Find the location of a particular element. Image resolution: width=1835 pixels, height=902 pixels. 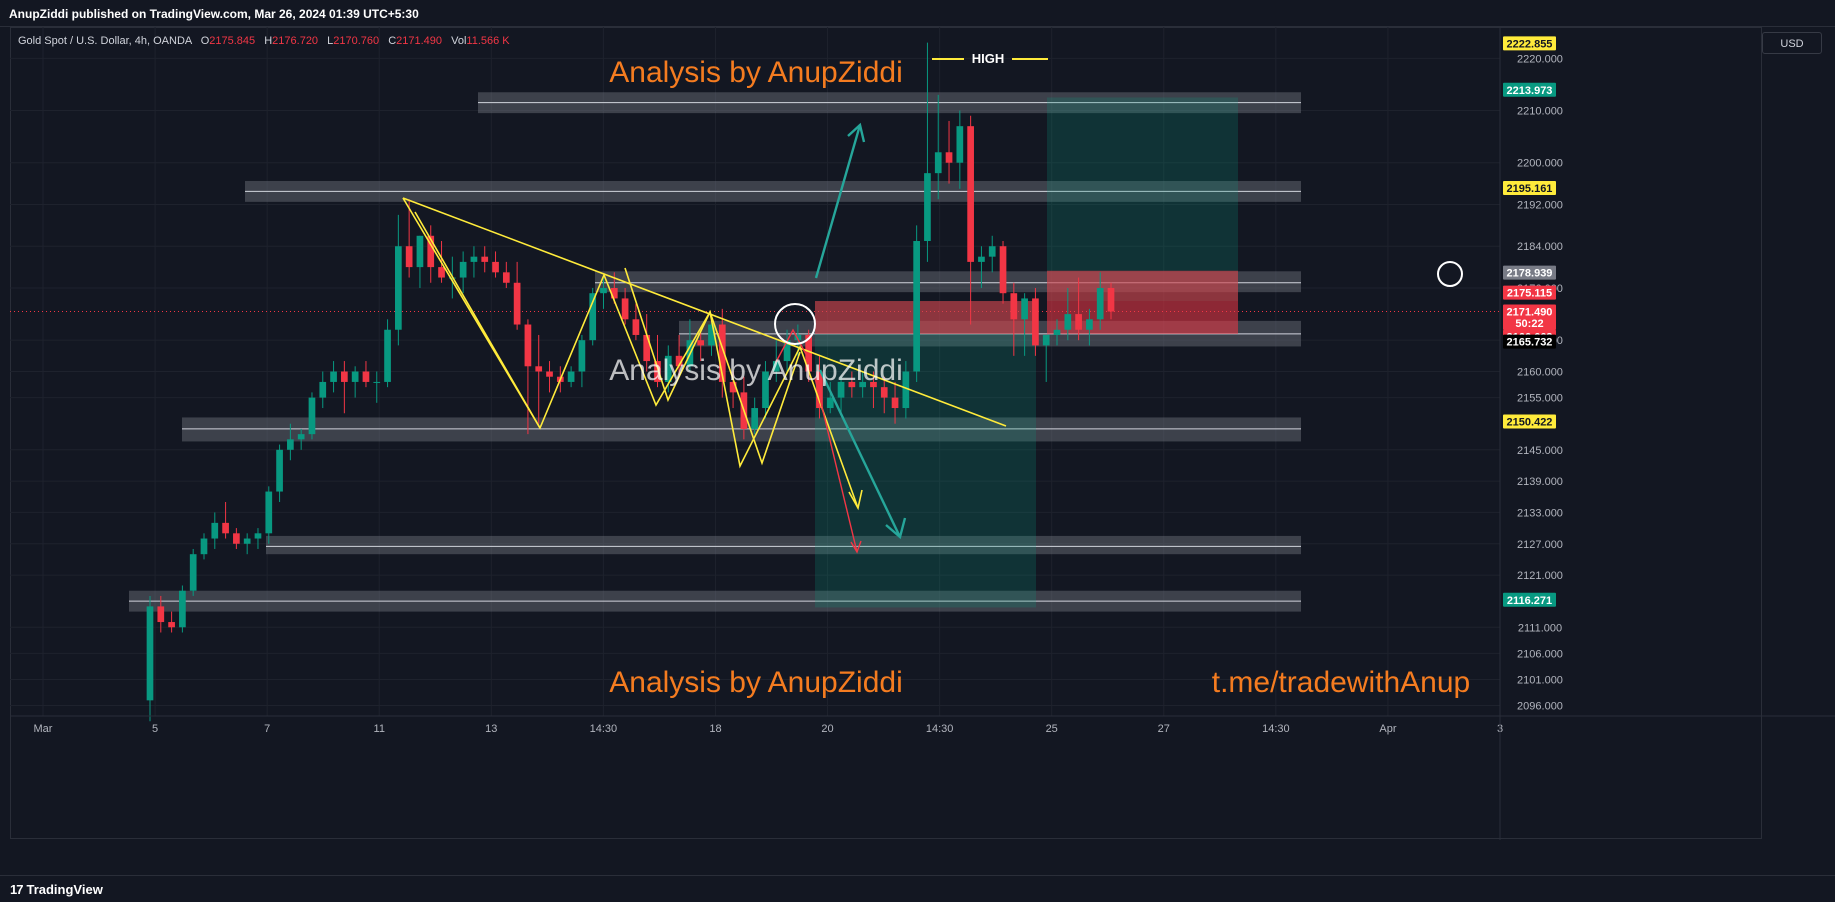

tradingview-logo: 17 TradingView is located at coordinates (56, 889).